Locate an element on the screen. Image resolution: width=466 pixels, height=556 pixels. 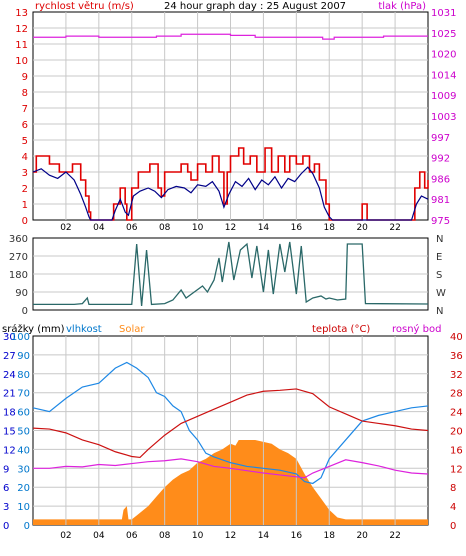
rain-axis-tick: 18 is located at coordinates (9, 413).